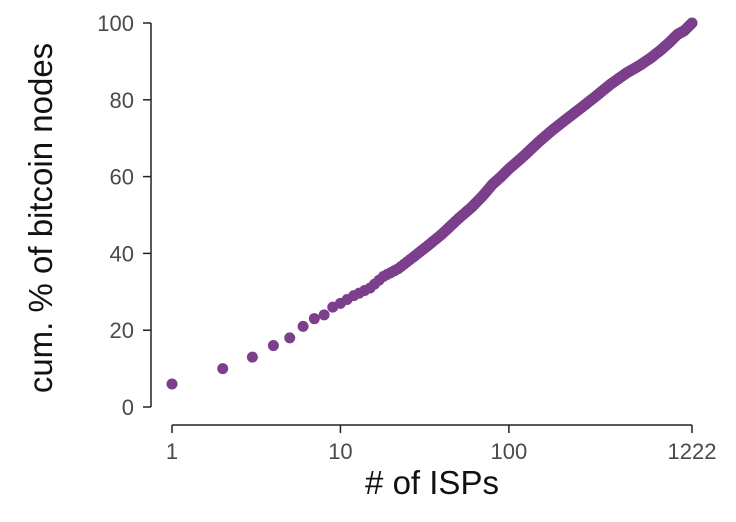 The height and width of the screenshot is (522, 736). Describe the element at coordinates (128, 407) in the screenshot. I see `y-tick-label: 0` at that location.